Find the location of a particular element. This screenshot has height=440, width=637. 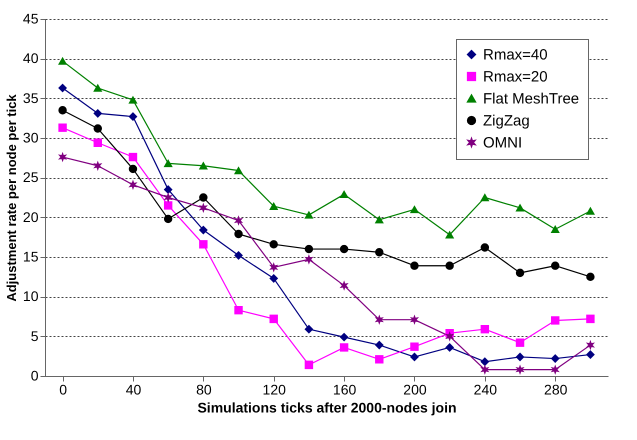

x-tick-label: 200 is located at coordinates (415, 390).